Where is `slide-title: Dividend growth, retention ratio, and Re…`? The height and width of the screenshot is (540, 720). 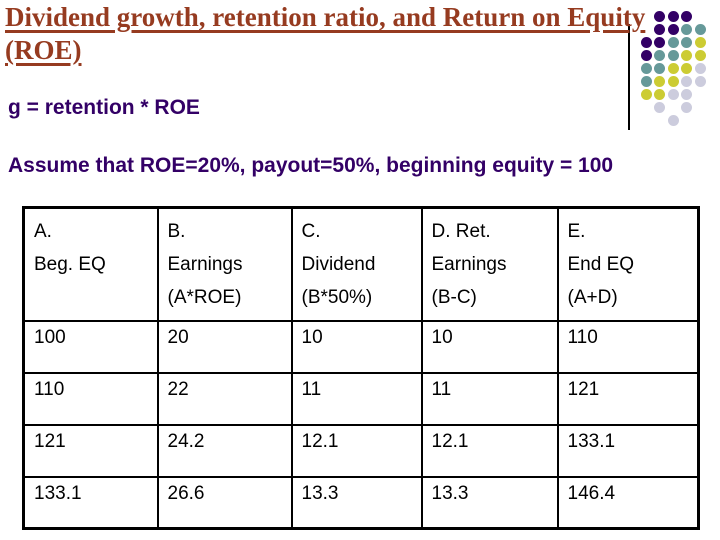 slide-title: Dividend growth, retention ratio, and Re… is located at coordinates (325, 34).